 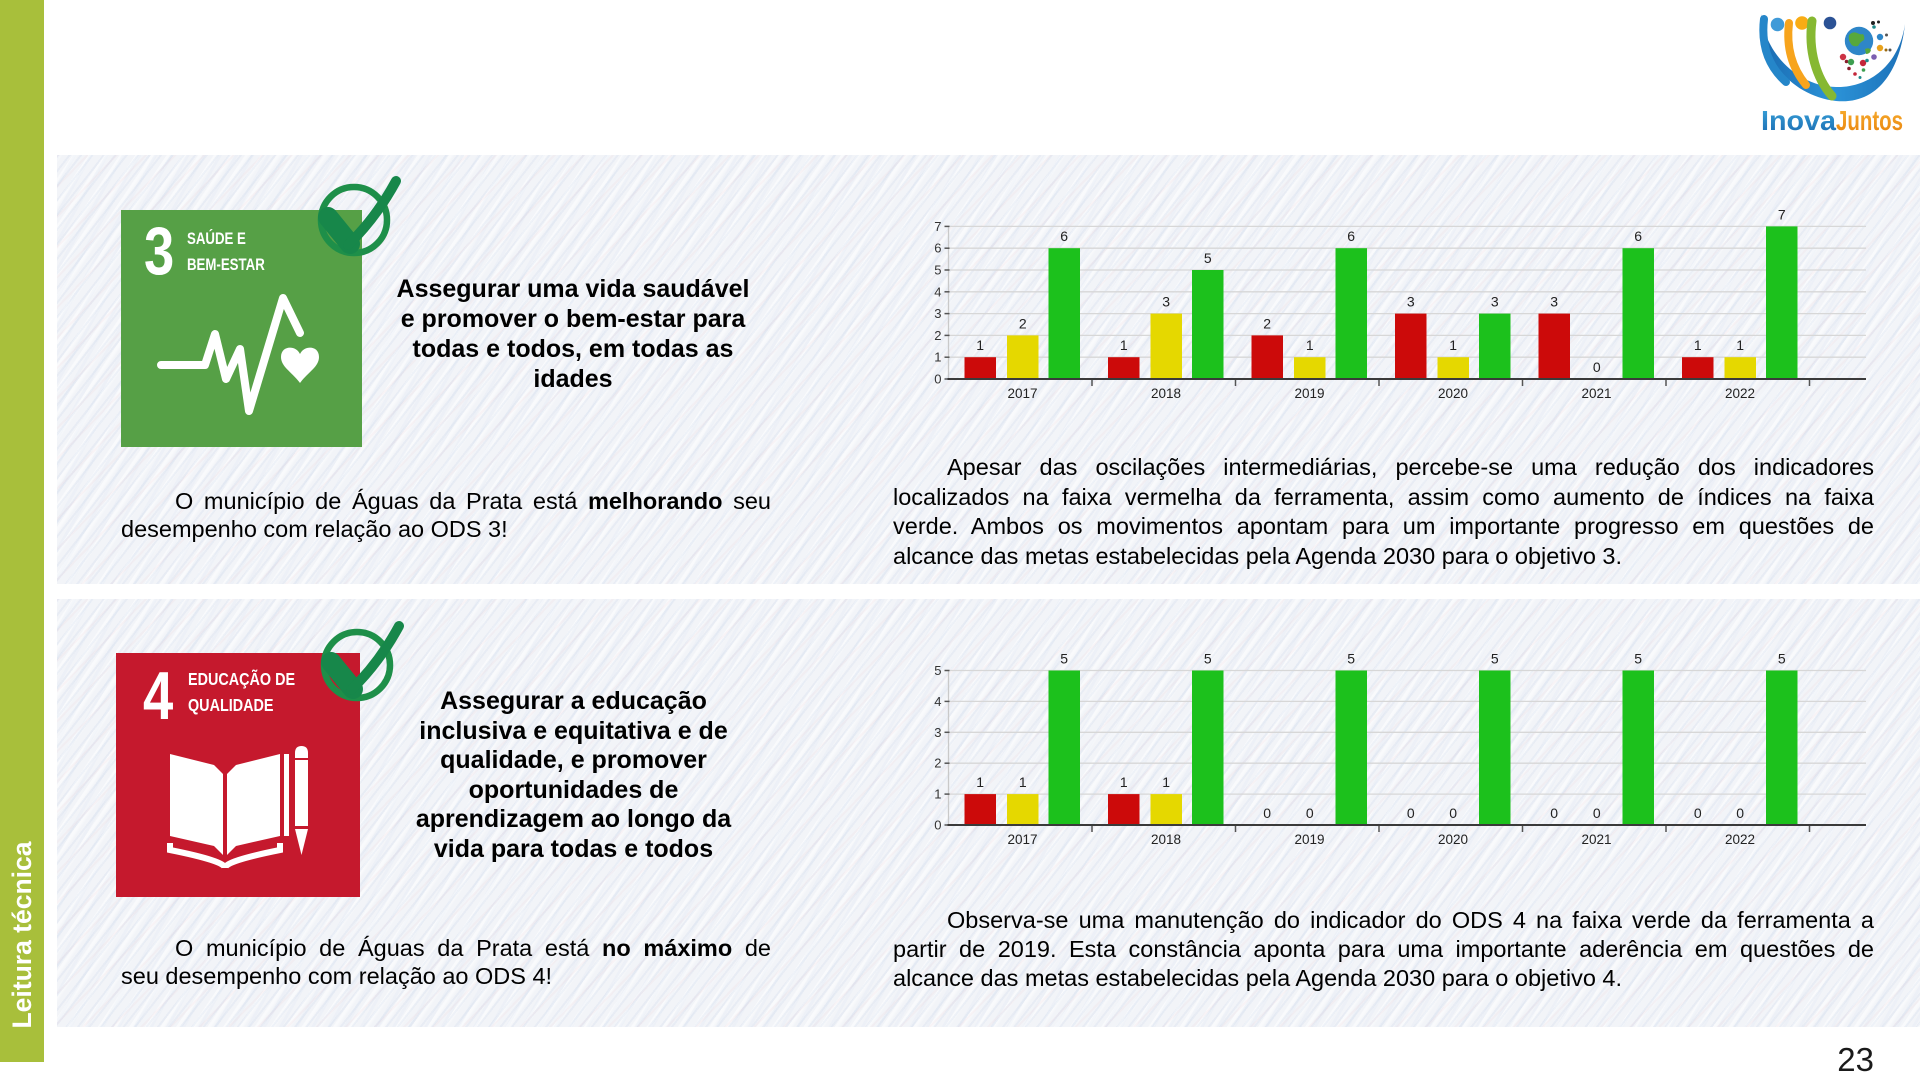 I want to click on svg-text: EDUCAÇÃO DE, so click(x=241, y=678).